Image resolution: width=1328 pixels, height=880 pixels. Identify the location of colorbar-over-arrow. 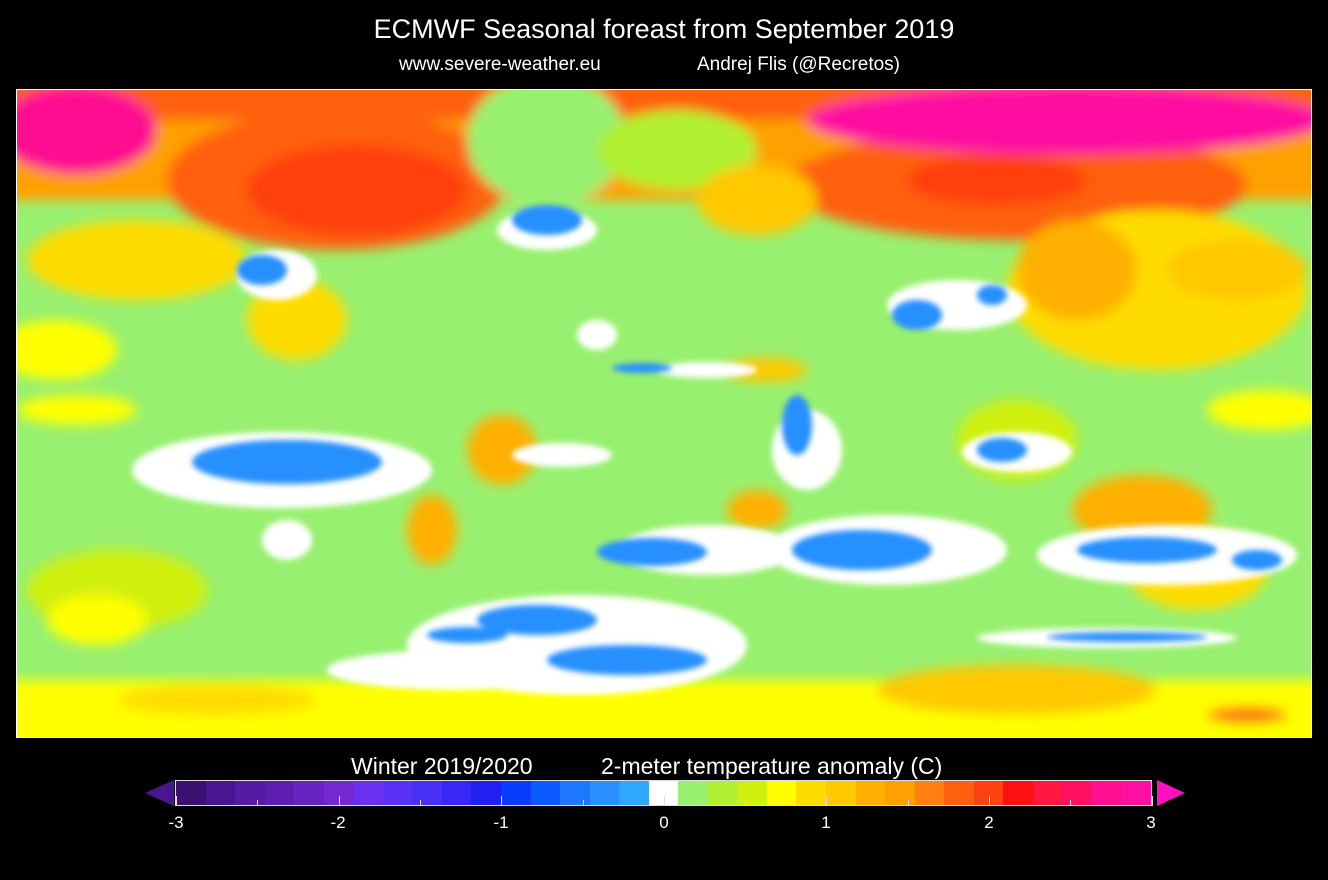
(1171, 793).